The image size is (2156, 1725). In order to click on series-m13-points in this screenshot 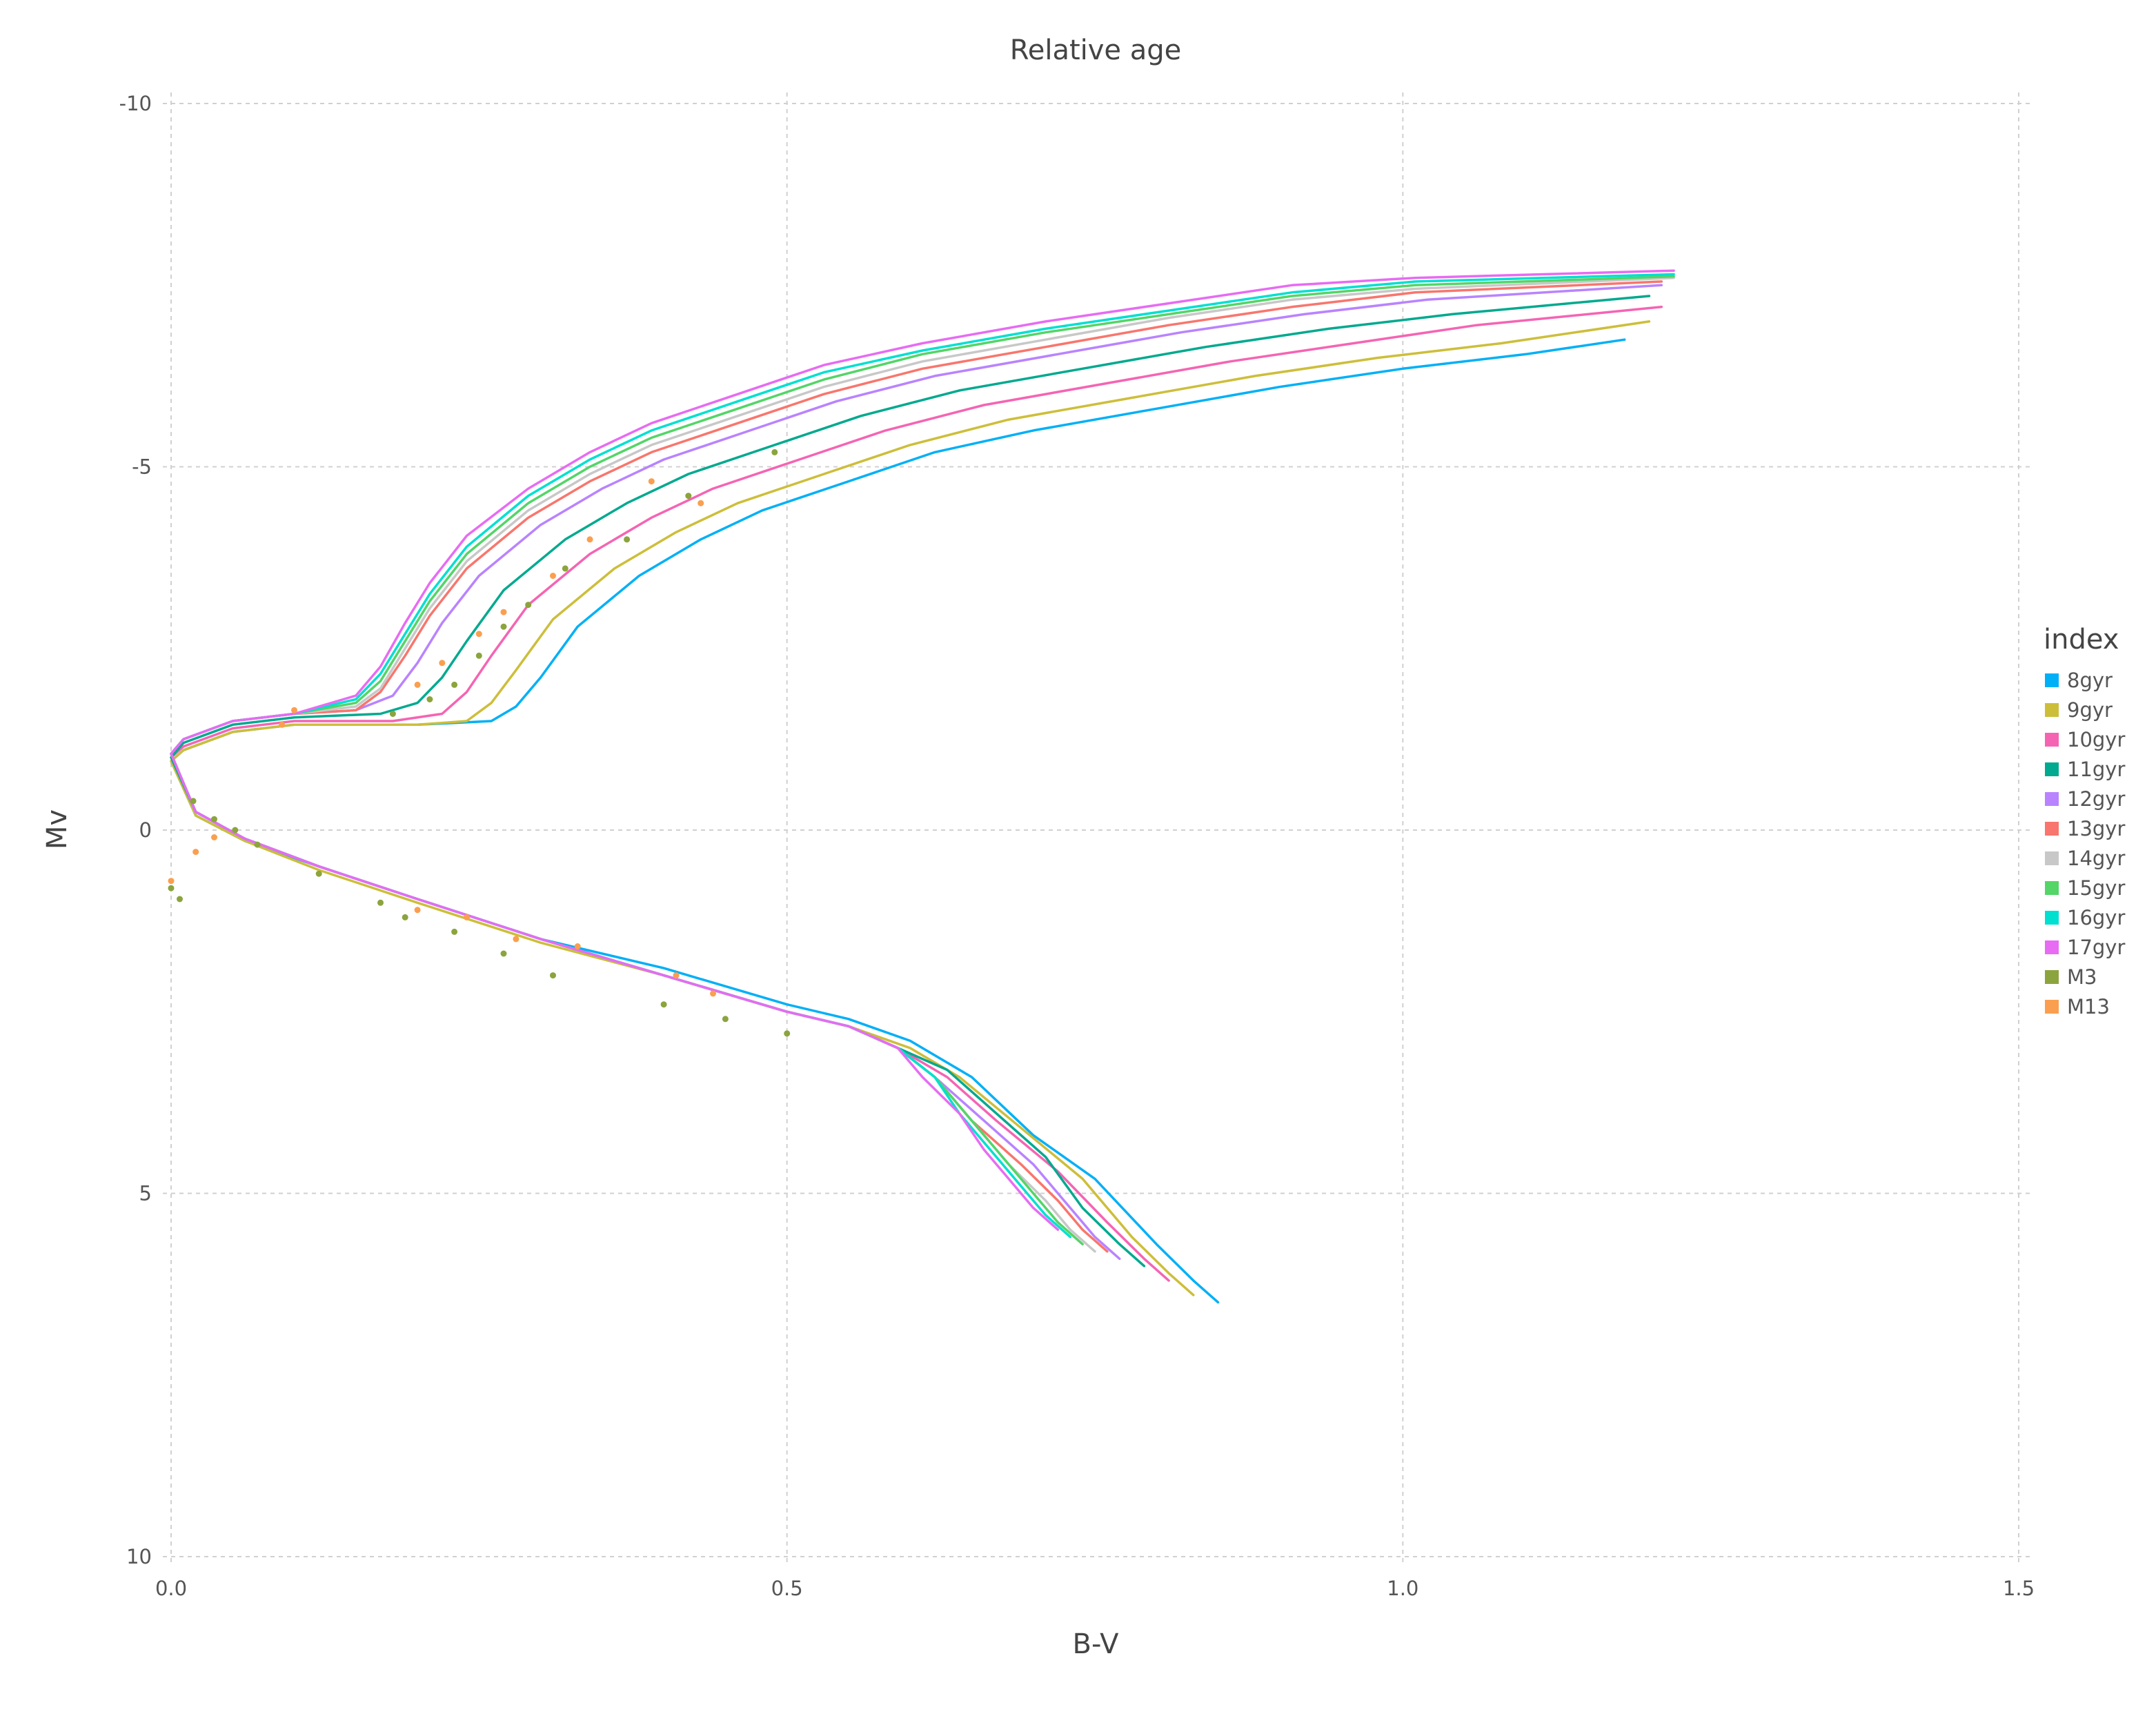, I will do `click(442, 737)`.